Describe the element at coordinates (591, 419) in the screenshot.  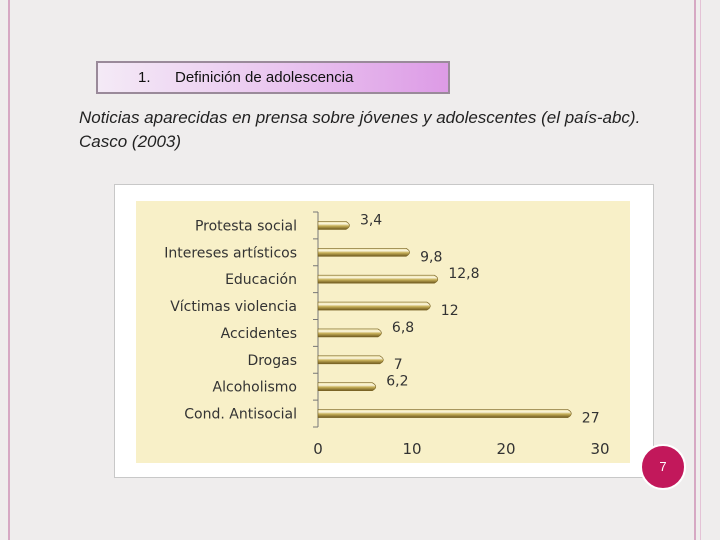
I see `value-label: 27` at that location.